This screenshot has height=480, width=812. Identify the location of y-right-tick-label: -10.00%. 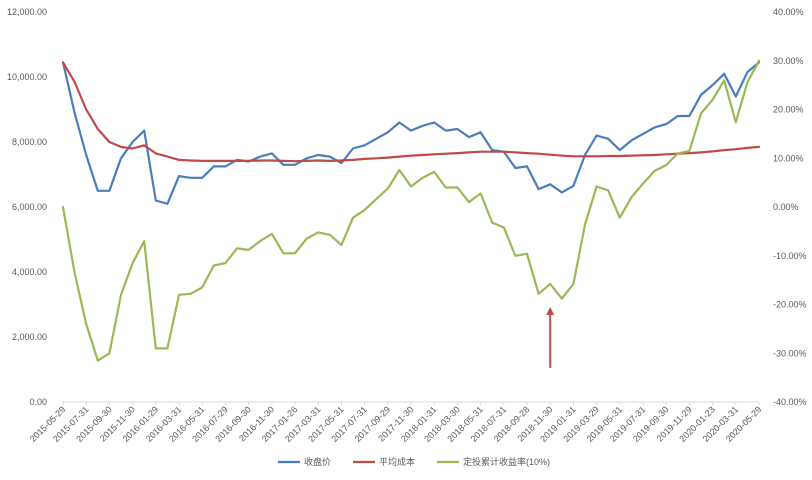
(790, 256).